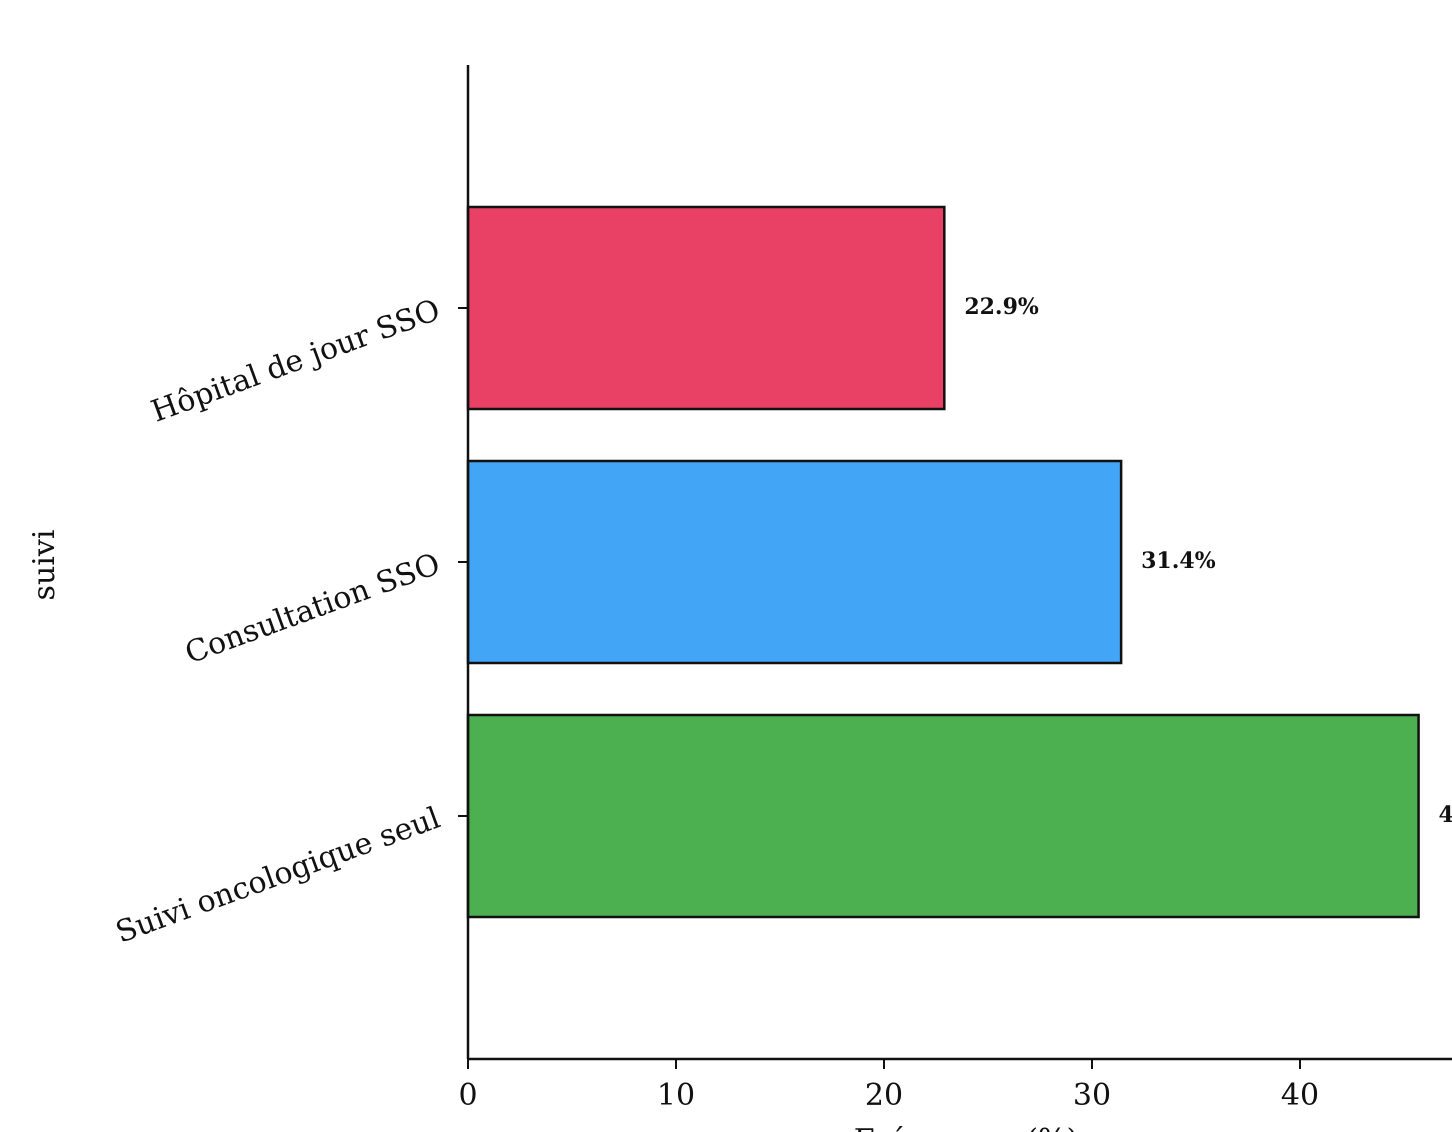 The width and height of the screenshot is (1452, 1132). Describe the element at coordinates (884, 1095) in the screenshot. I see `x-tick-label: 20` at that location.